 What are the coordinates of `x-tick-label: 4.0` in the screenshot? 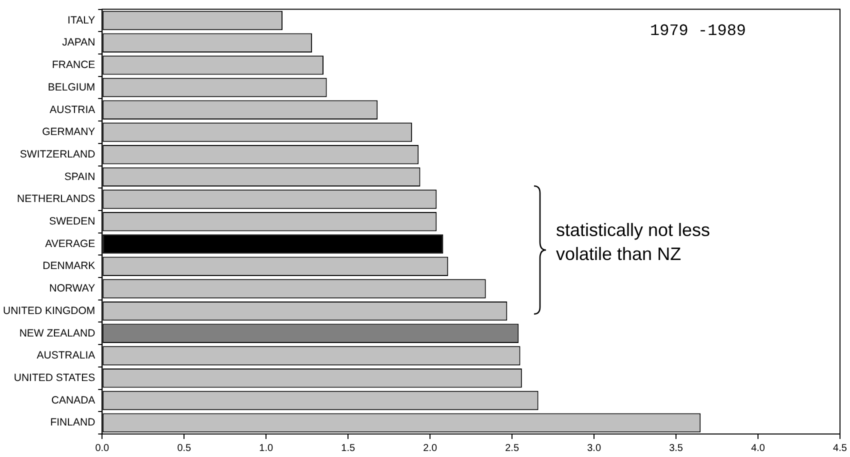 It's located at (758, 448).